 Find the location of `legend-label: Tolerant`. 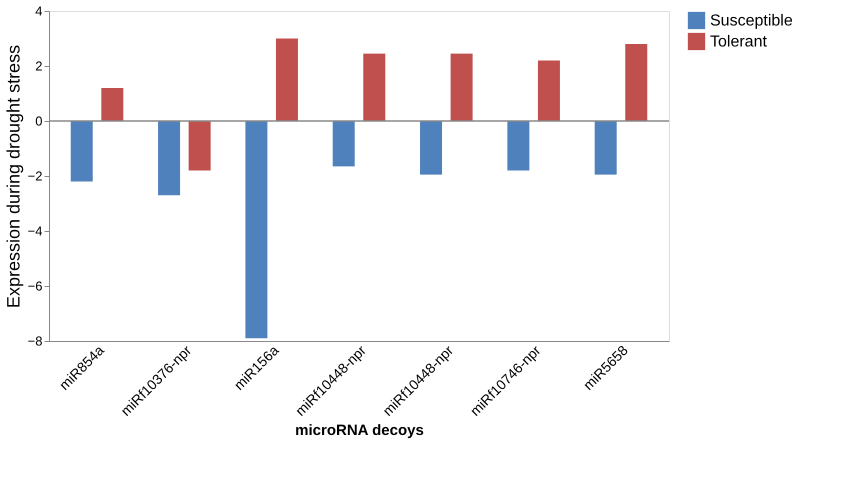

legend-label: Tolerant is located at coordinates (739, 42).